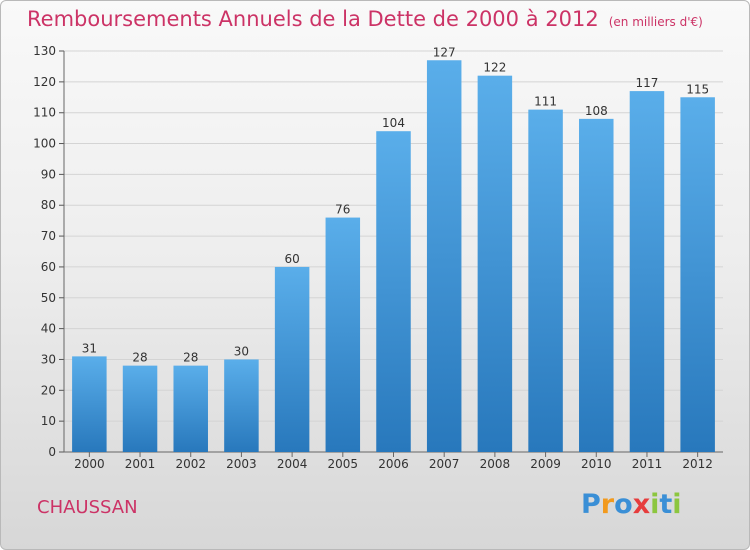  I want to click on x-tick-label: 2003, so click(241, 464).